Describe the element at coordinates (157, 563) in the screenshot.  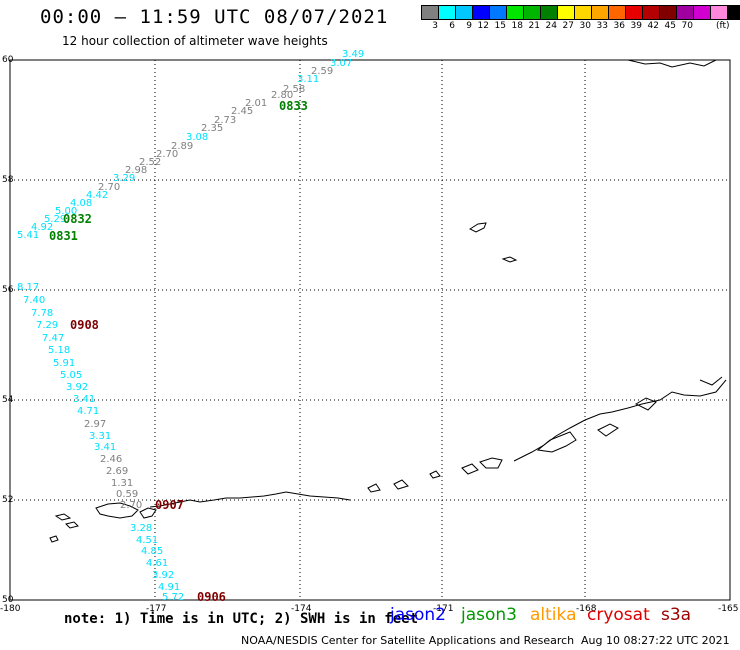
I see `wave-height-label: 4.61` at that location.